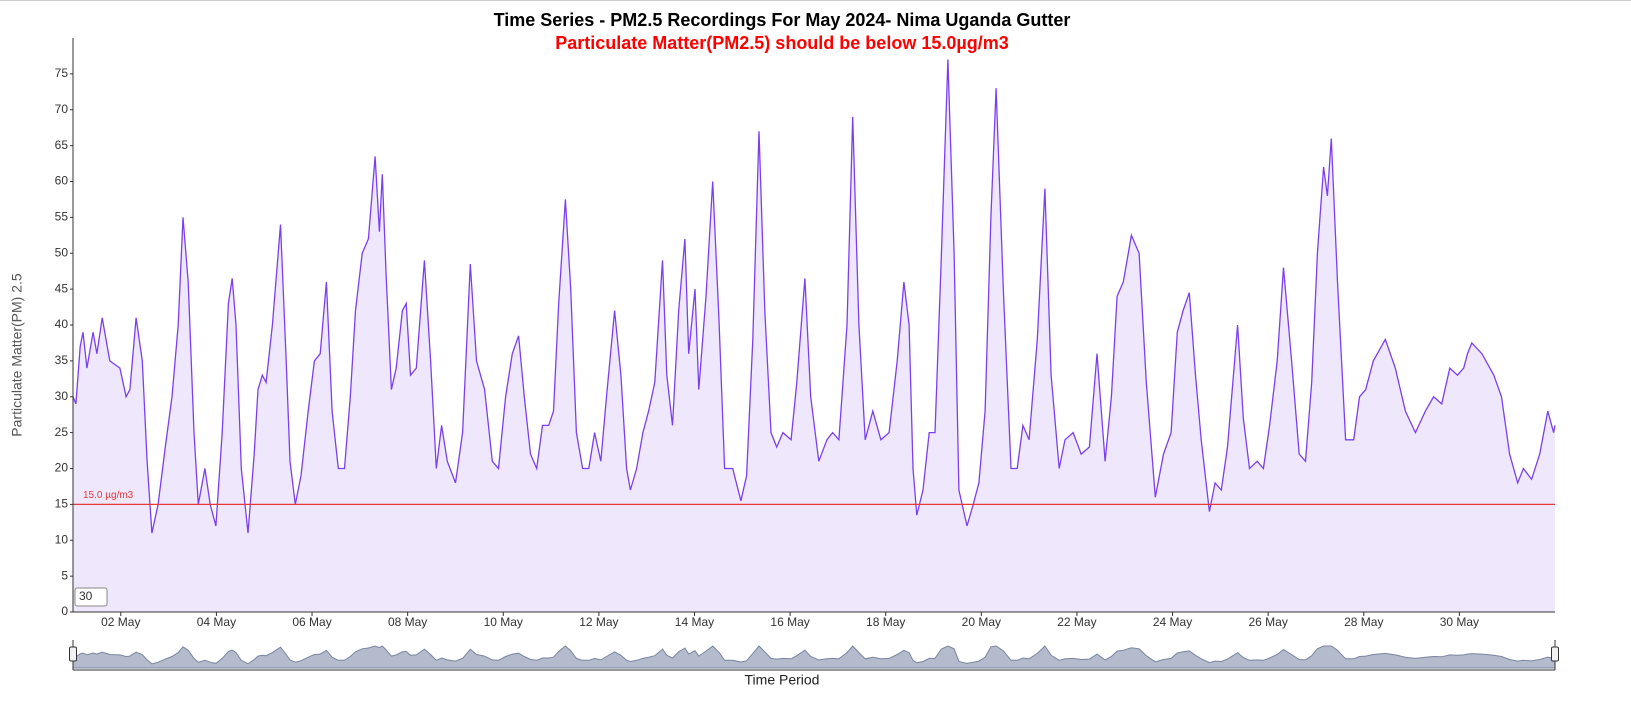 The image size is (1631, 725). Describe the element at coordinates (1459, 622) in the screenshot. I see `x-tick-label: 30 May` at that location.